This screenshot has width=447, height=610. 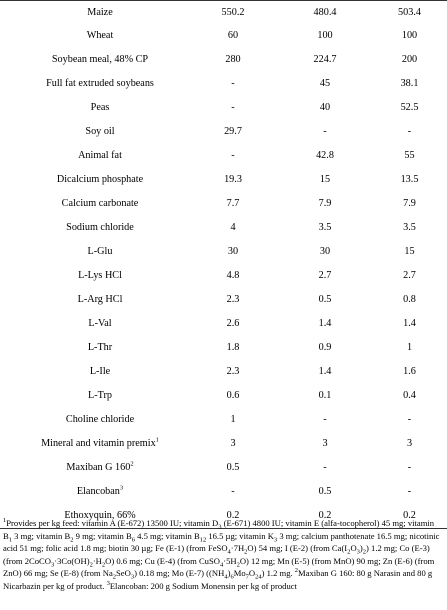 I want to click on ingredient-name: Full fat extruded soybeans, so click(x=100, y=83).